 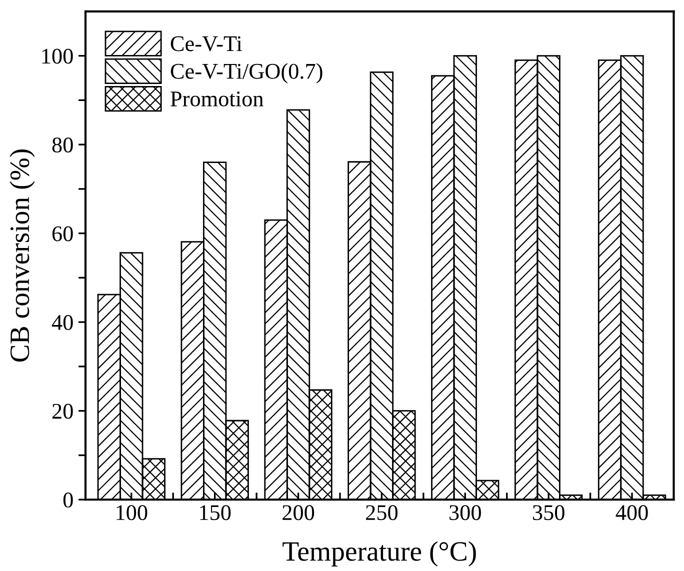 What do you see at coordinates (215, 512) in the screenshot?
I see `x-tick-label: 150` at bounding box center [215, 512].